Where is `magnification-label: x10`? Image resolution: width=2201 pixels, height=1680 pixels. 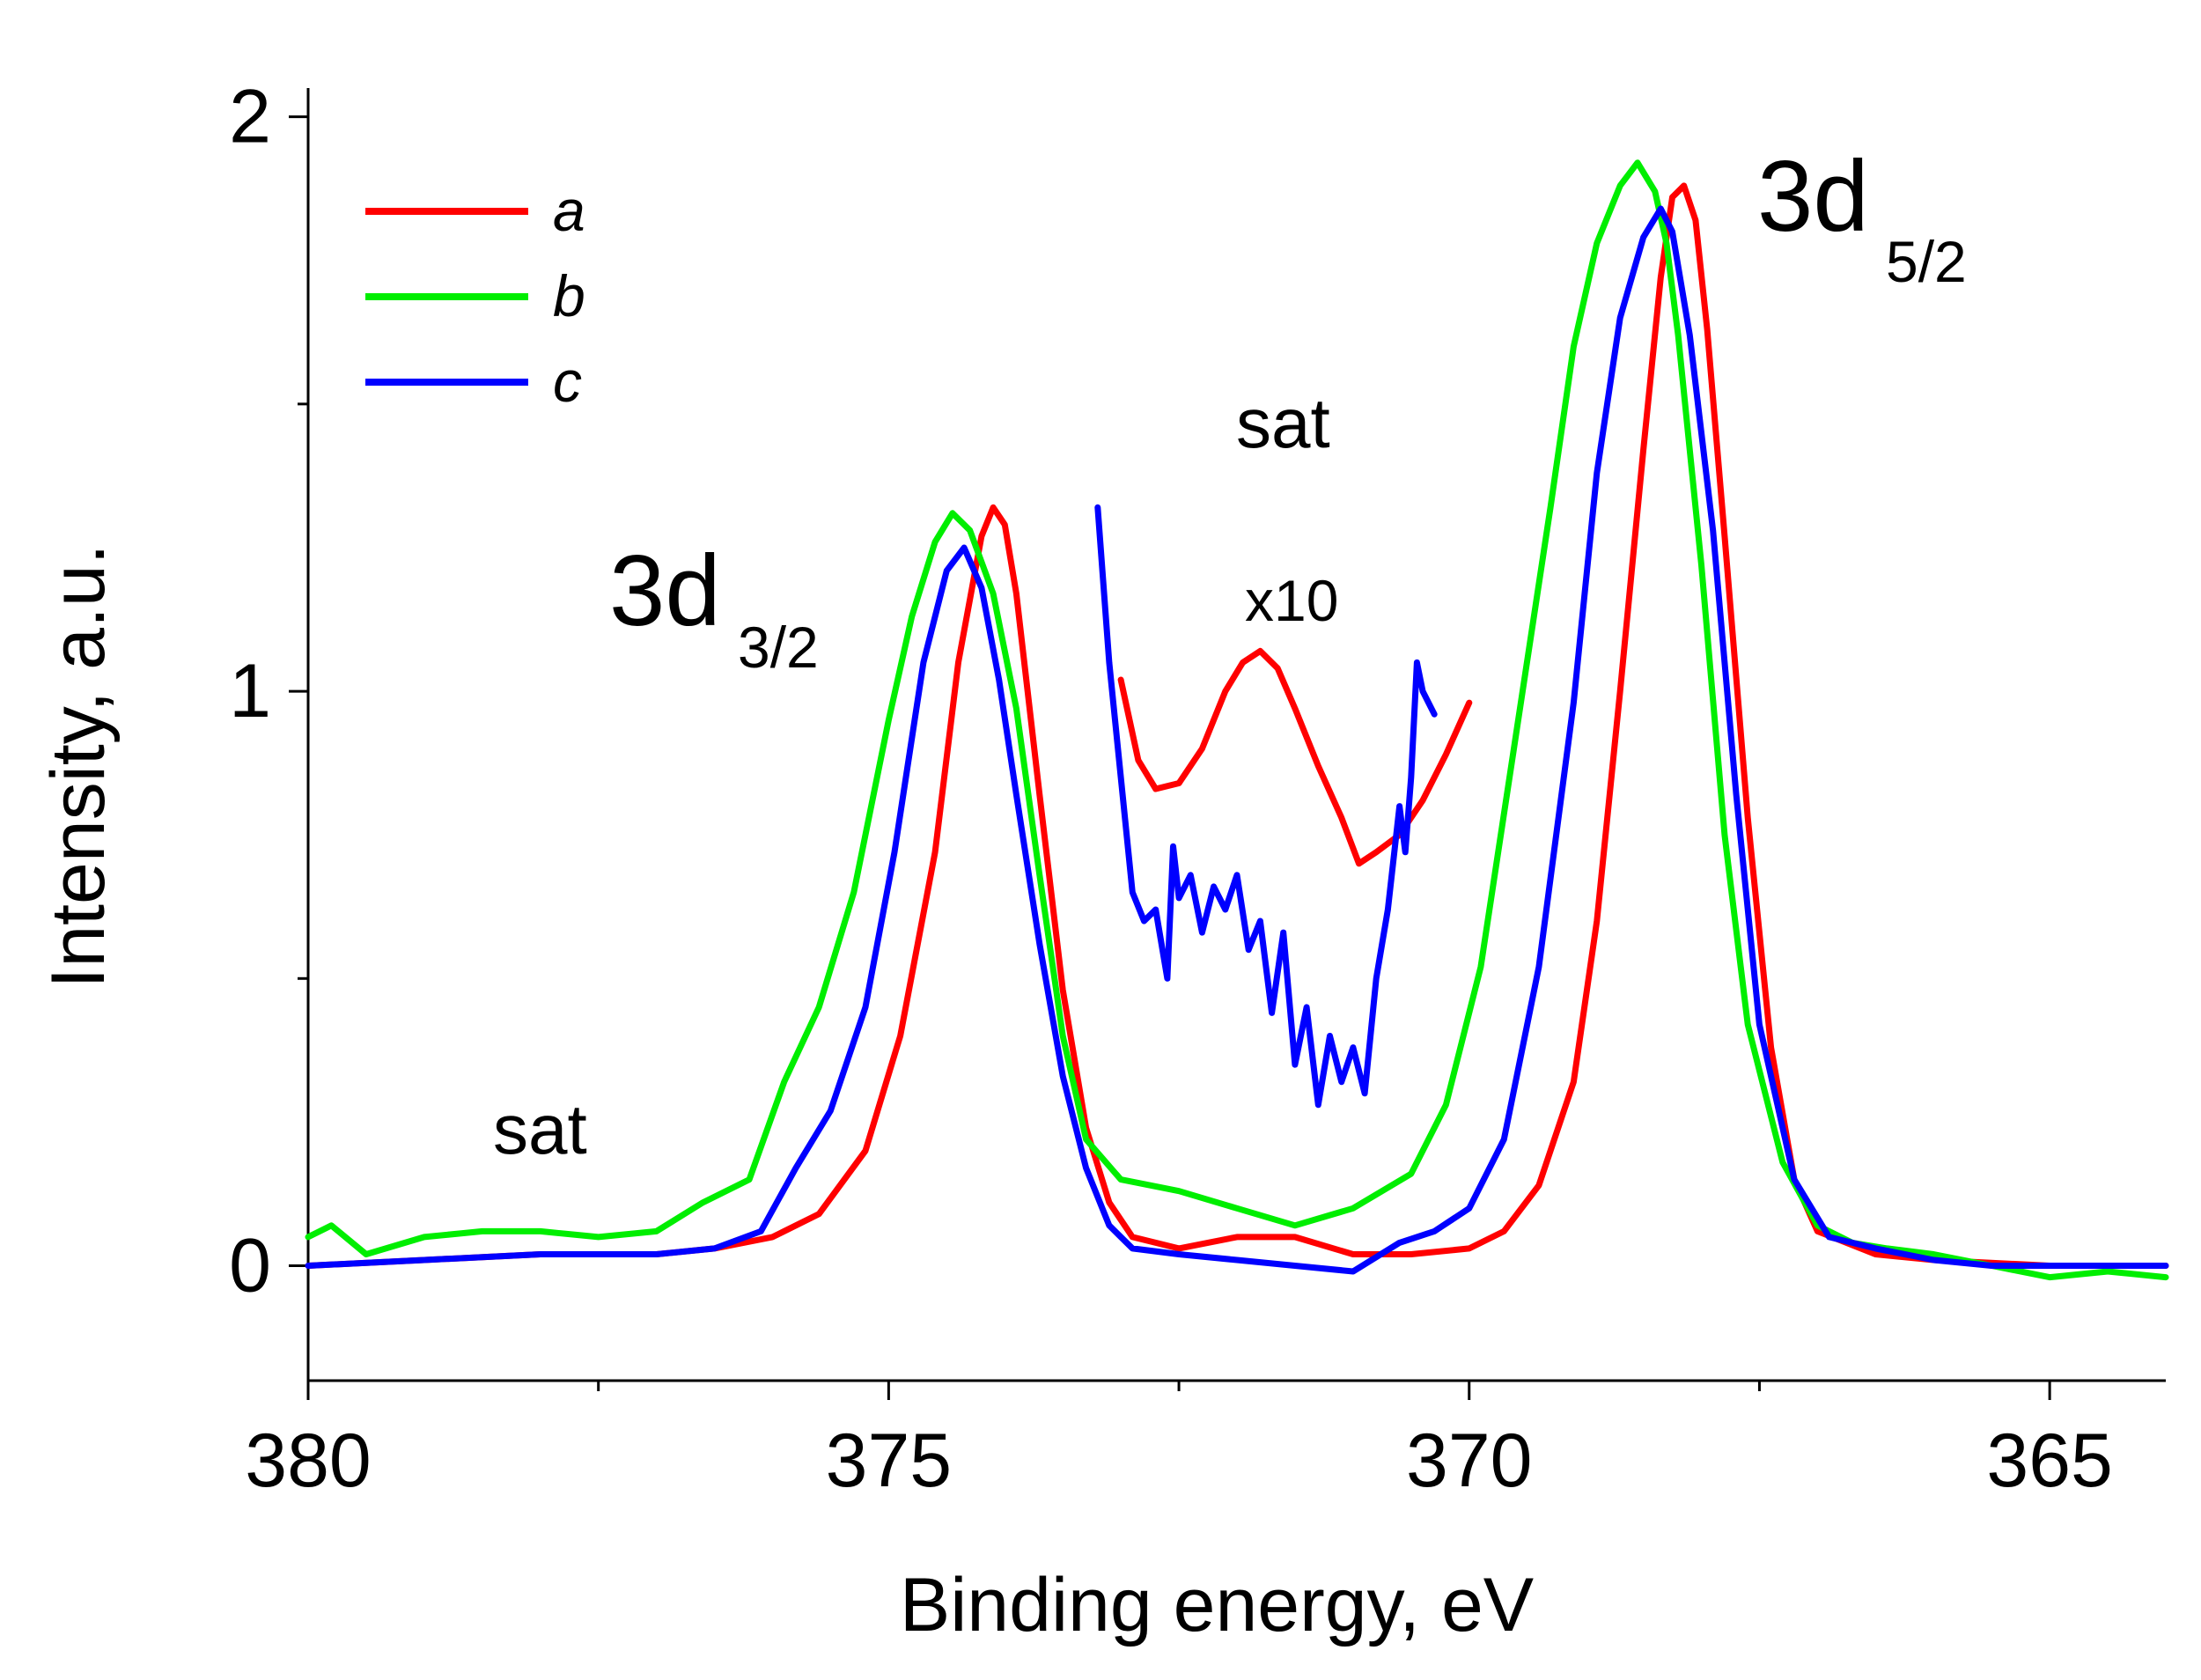
magnification-label: x10 is located at coordinates (1291, 600).